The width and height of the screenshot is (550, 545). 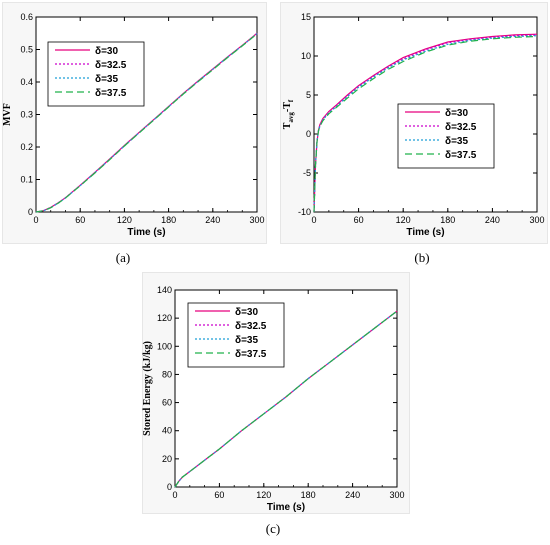 What do you see at coordinates (456, 113) in the screenshot?
I see `chart-b-legend-label-1: δ=30` at bounding box center [456, 113].